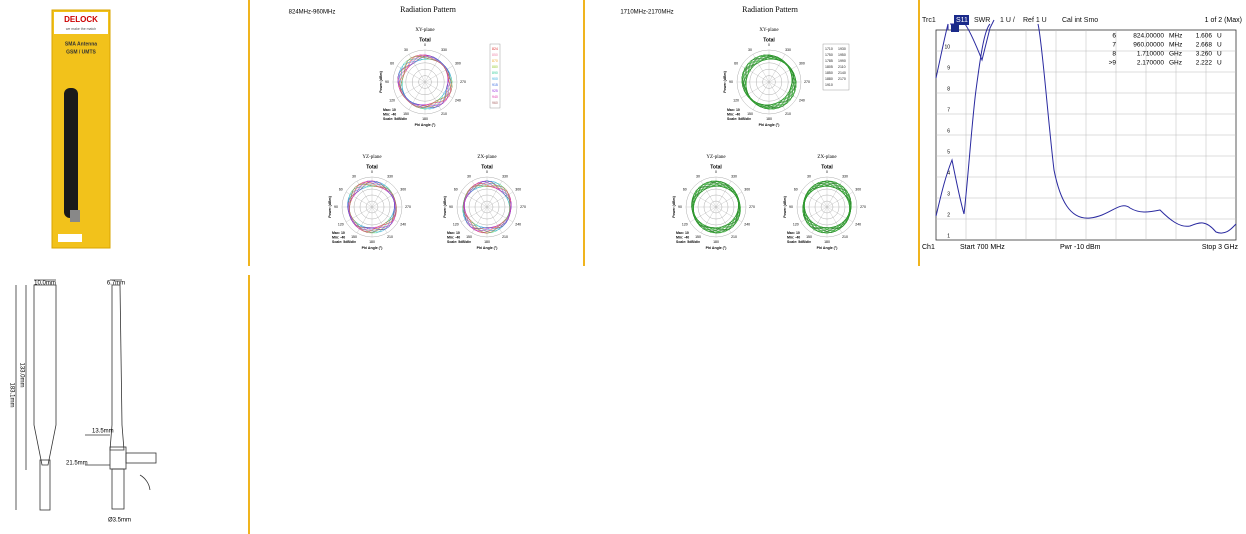  I want to click on legend-entry: 2110, so click(842, 67).